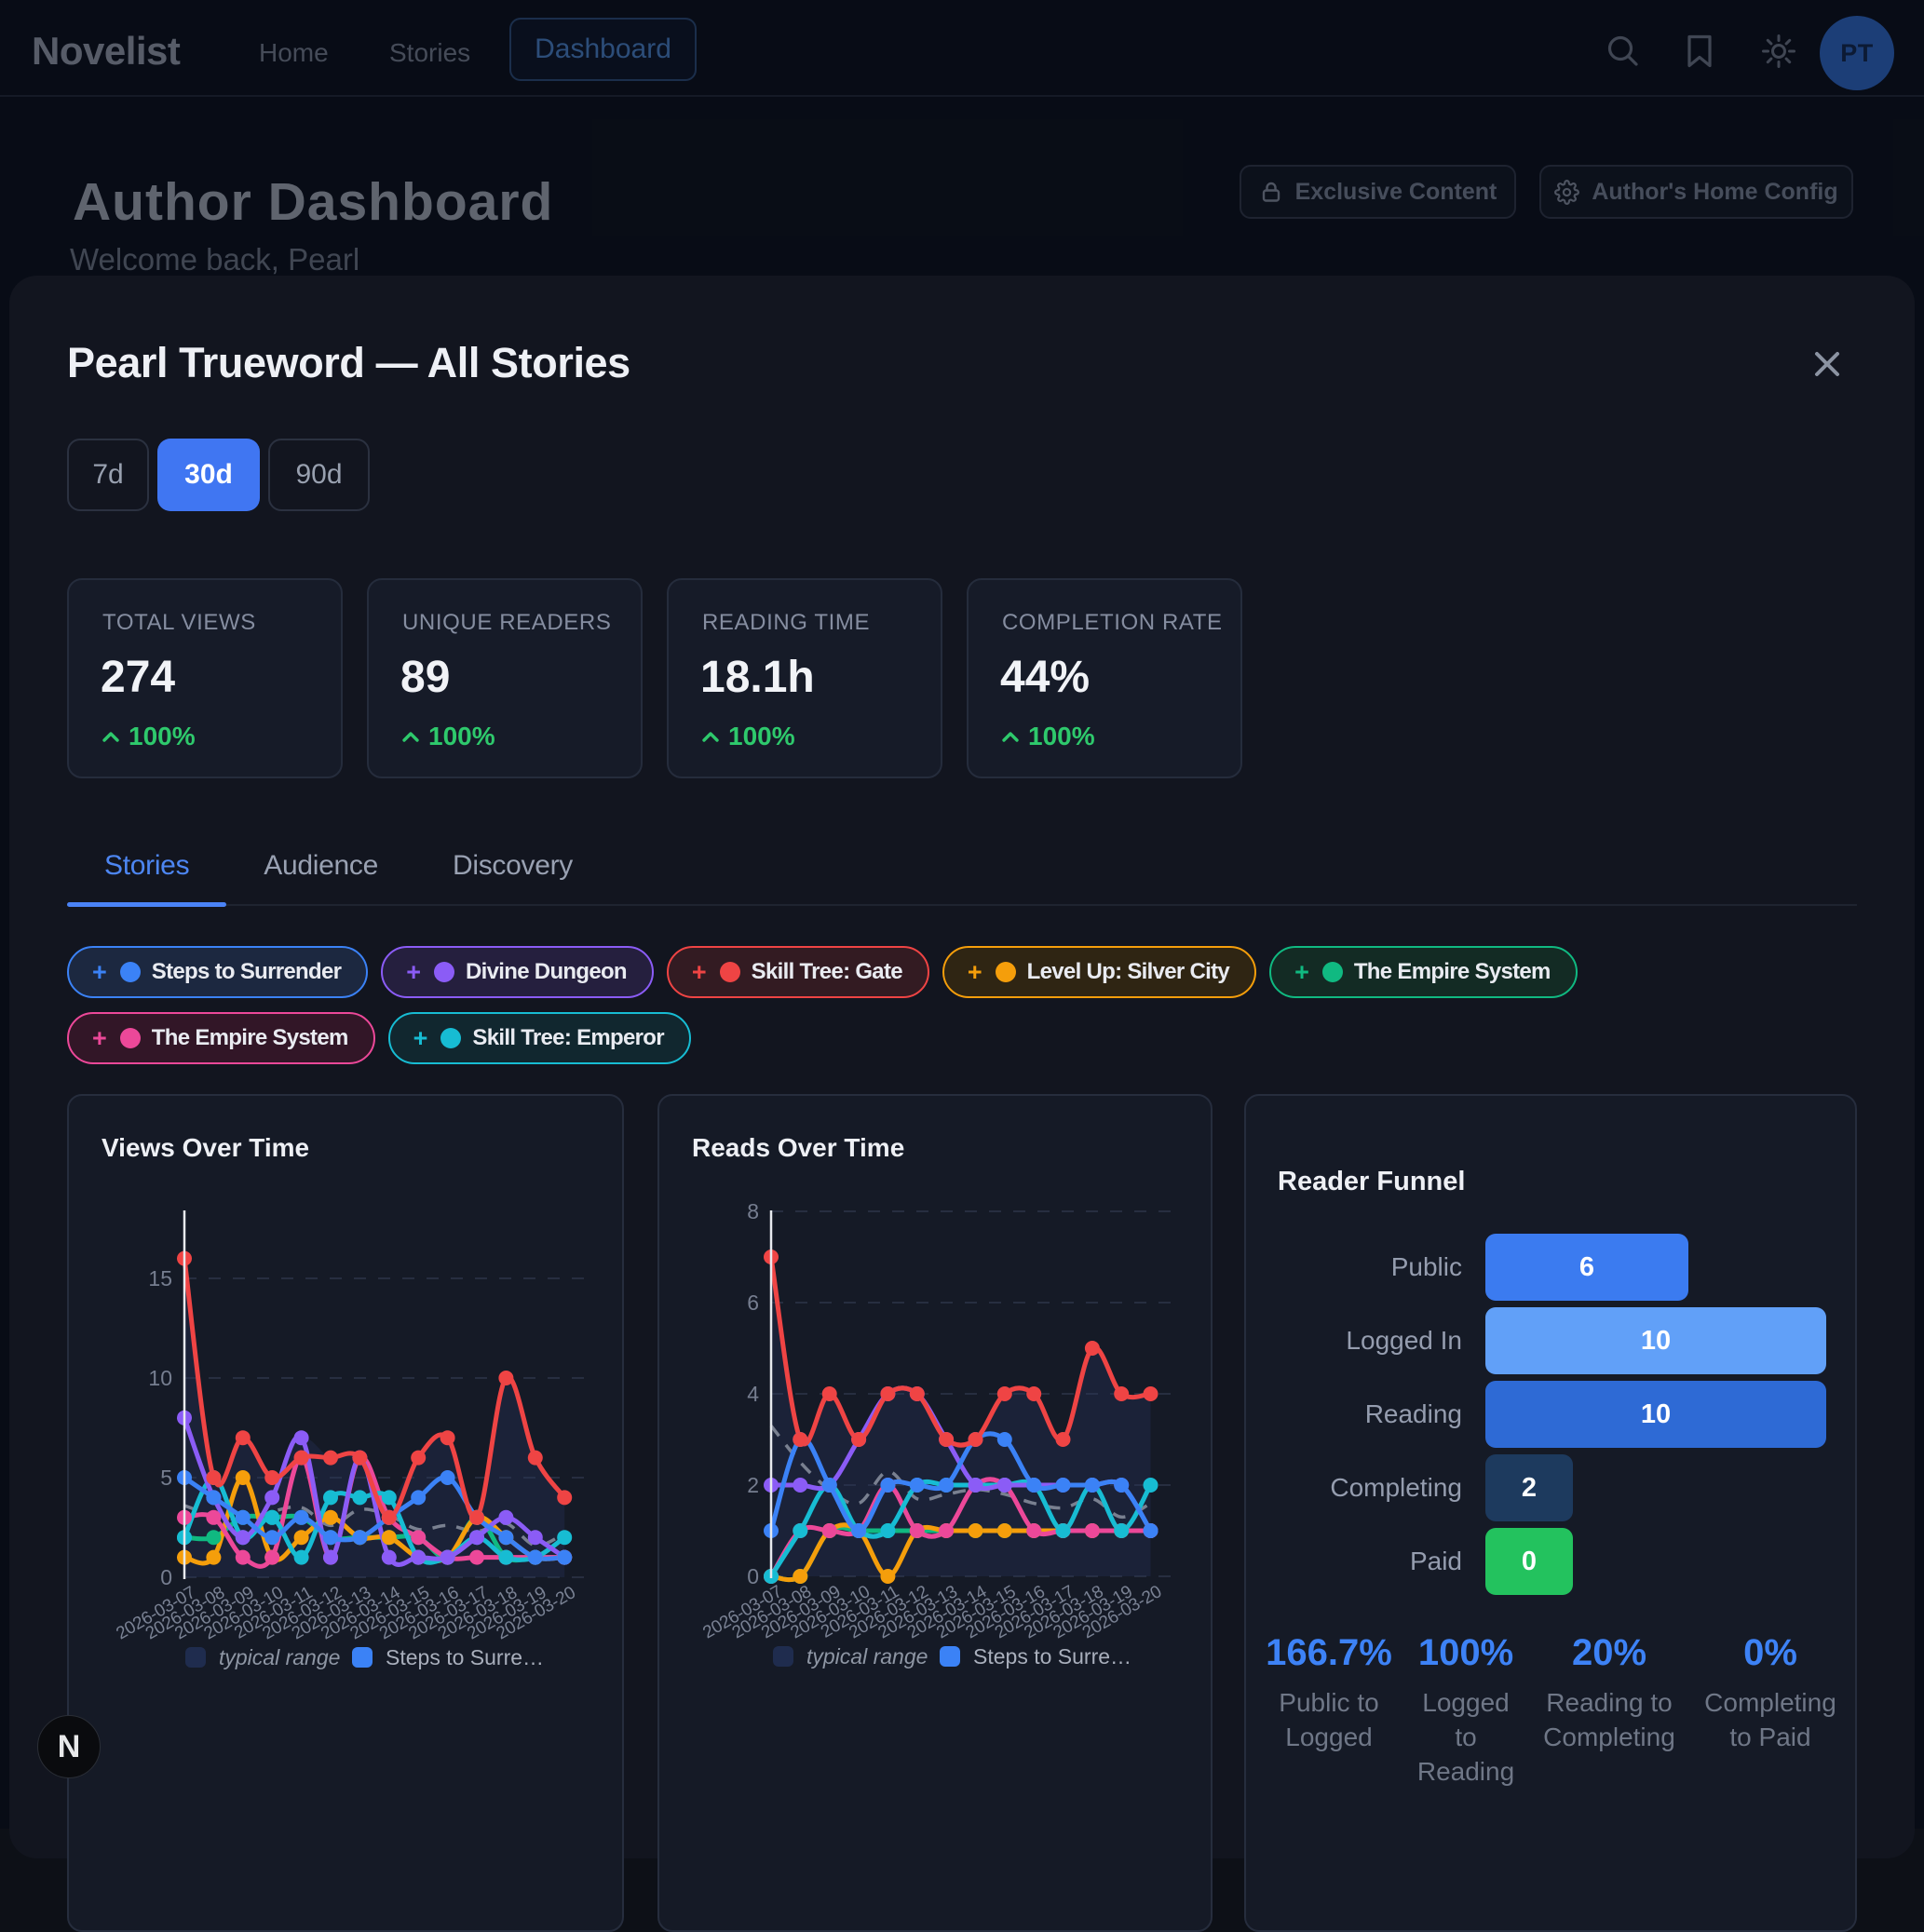 The height and width of the screenshot is (1932, 1924). Describe the element at coordinates (753, 1211) in the screenshot. I see `svg-text: 8` at that location.